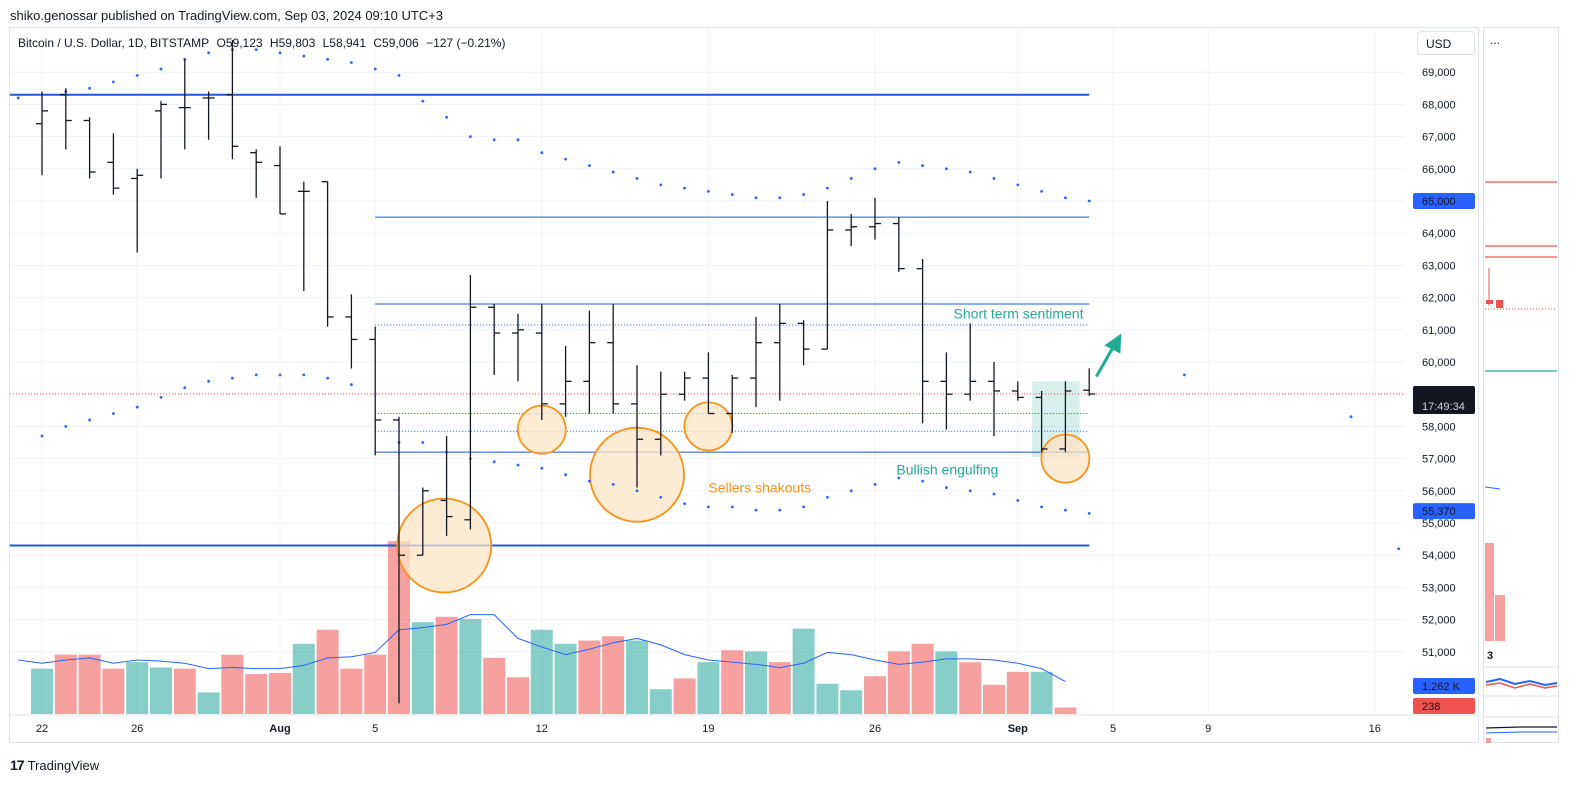 The image size is (1590, 793). Describe the element at coordinates (1488, 740) in the screenshot. I see `side-mini-bar` at that location.